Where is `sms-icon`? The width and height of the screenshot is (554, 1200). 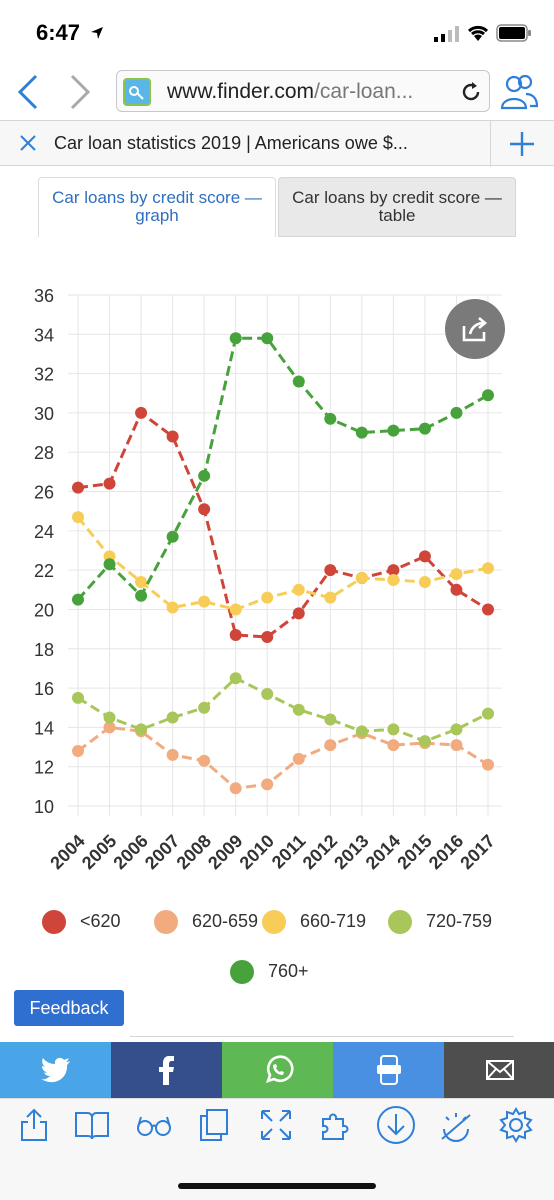
sms-icon is located at coordinates (389, 1070).